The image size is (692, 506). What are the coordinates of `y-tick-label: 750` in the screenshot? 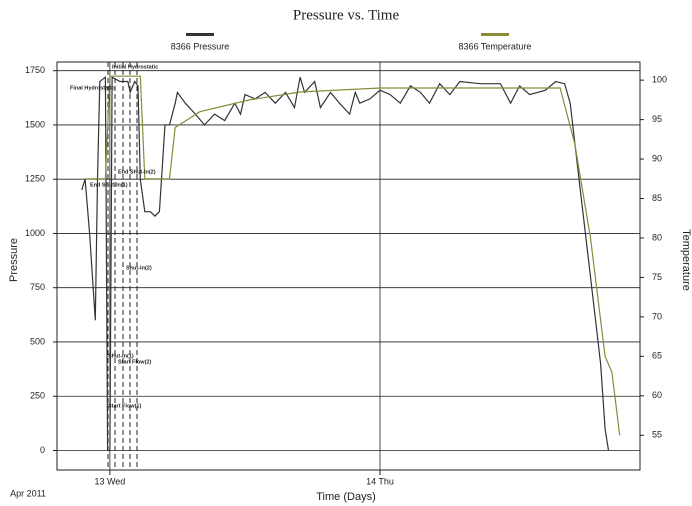 It's located at (37, 287).